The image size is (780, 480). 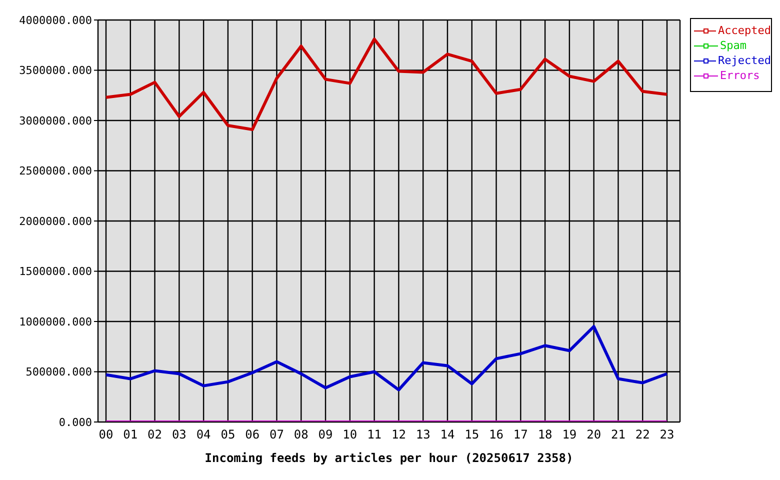 I want to click on legend-label: Errors, so click(x=740, y=75).